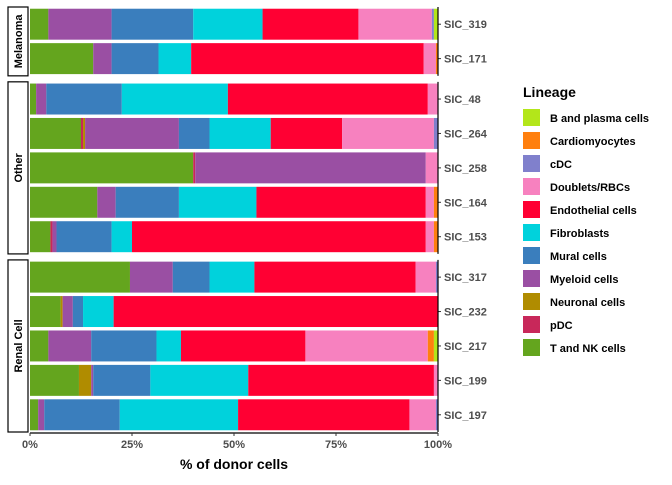  What do you see at coordinates (30, 445) in the screenshot?
I see `x-tick-label: 0%` at bounding box center [30, 445].